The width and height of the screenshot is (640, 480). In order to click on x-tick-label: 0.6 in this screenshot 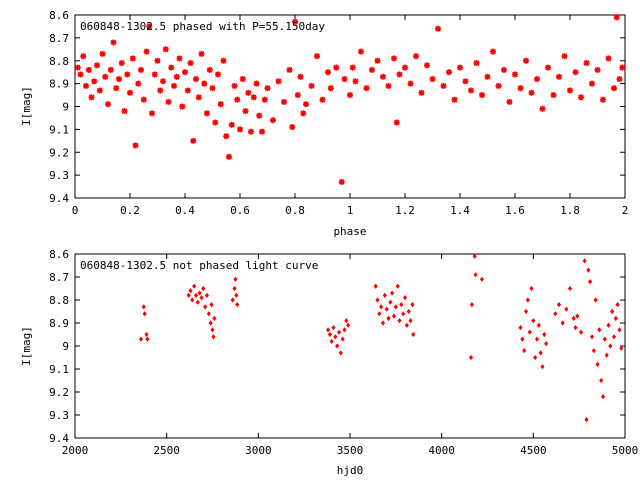, I will do `click(240, 210)`.